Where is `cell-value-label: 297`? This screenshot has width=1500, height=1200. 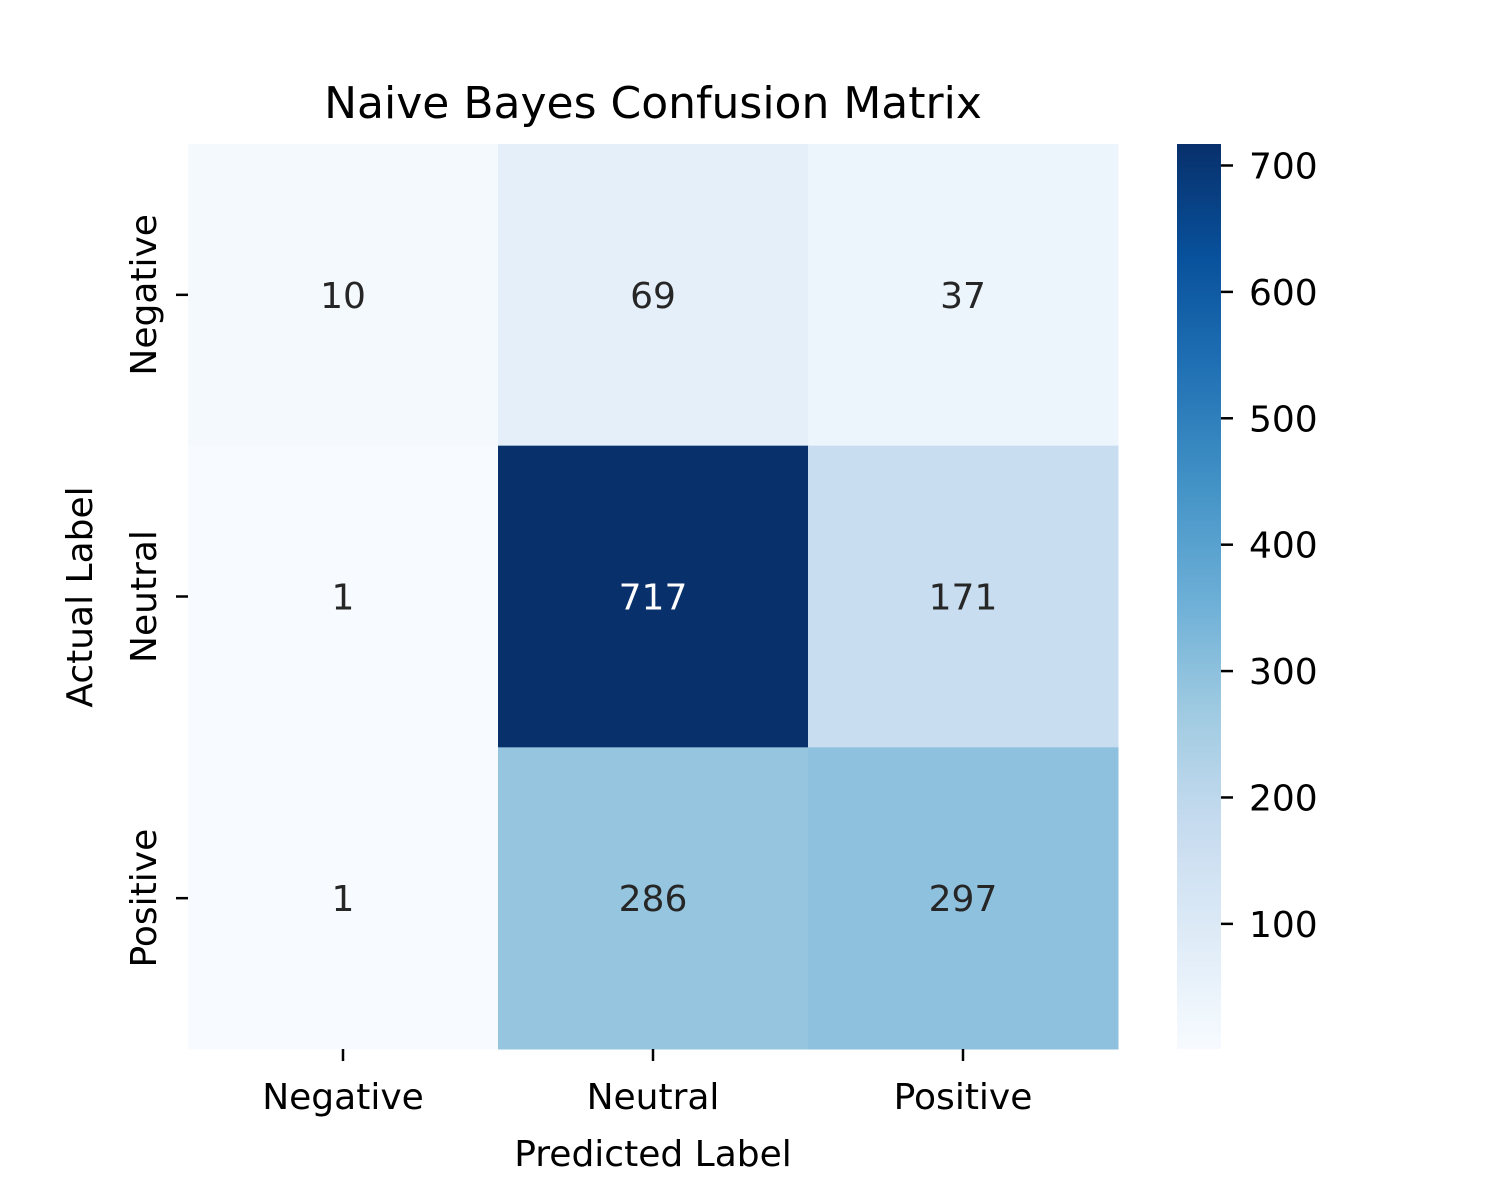 cell-value-label: 297 is located at coordinates (963, 899).